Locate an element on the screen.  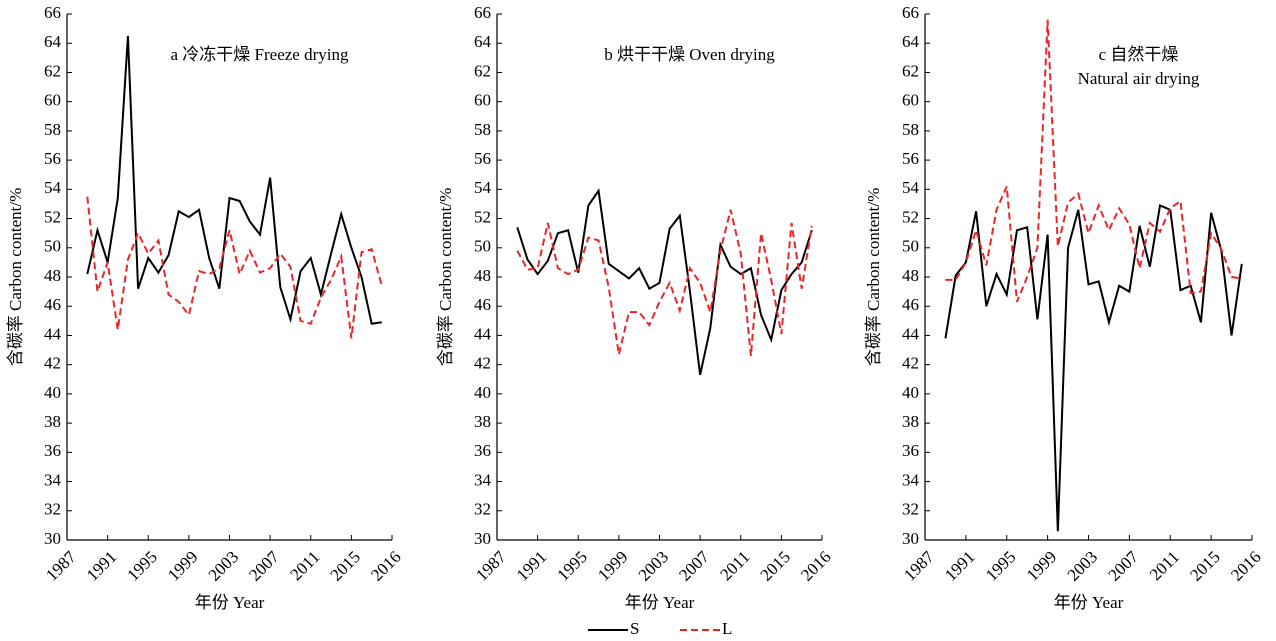
chart-title: c 自然干燥 is located at coordinates (1139, 54).